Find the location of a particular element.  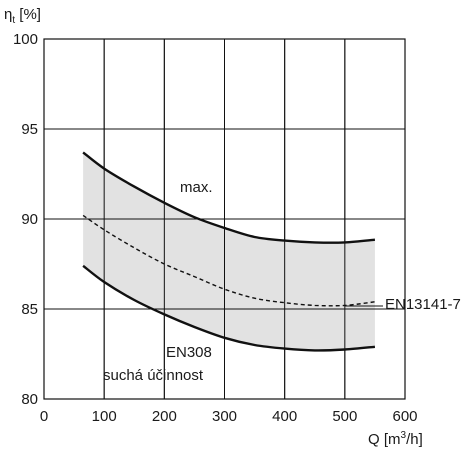

y-axis-label-subscript: t is located at coordinates (13, 20).